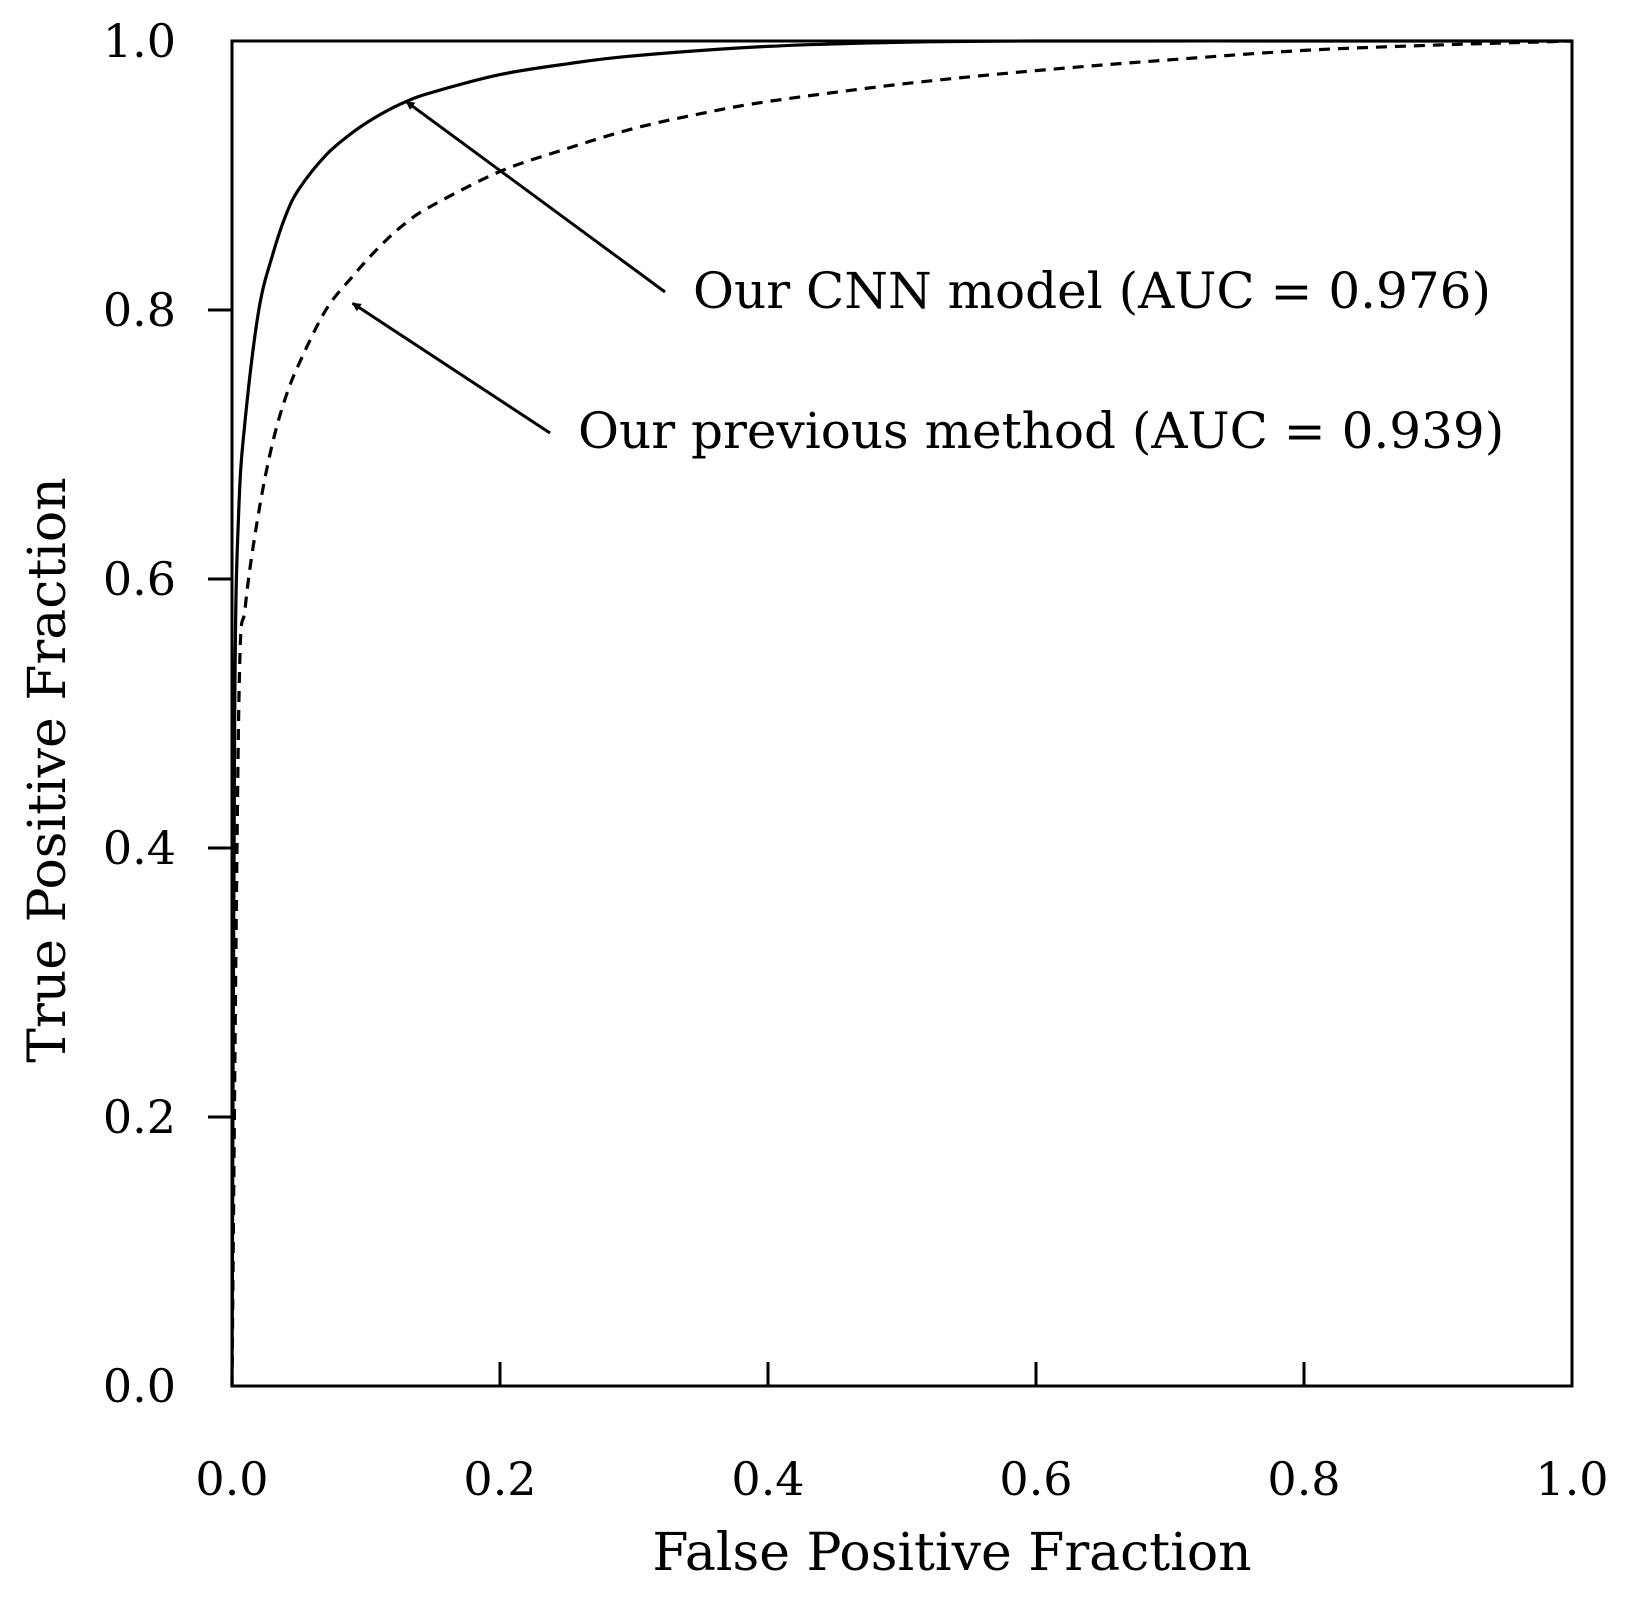 The width and height of the screenshot is (1625, 1610). What do you see at coordinates (139, 1117) in the screenshot?
I see `y-tick-label: 0.2` at bounding box center [139, 1117].